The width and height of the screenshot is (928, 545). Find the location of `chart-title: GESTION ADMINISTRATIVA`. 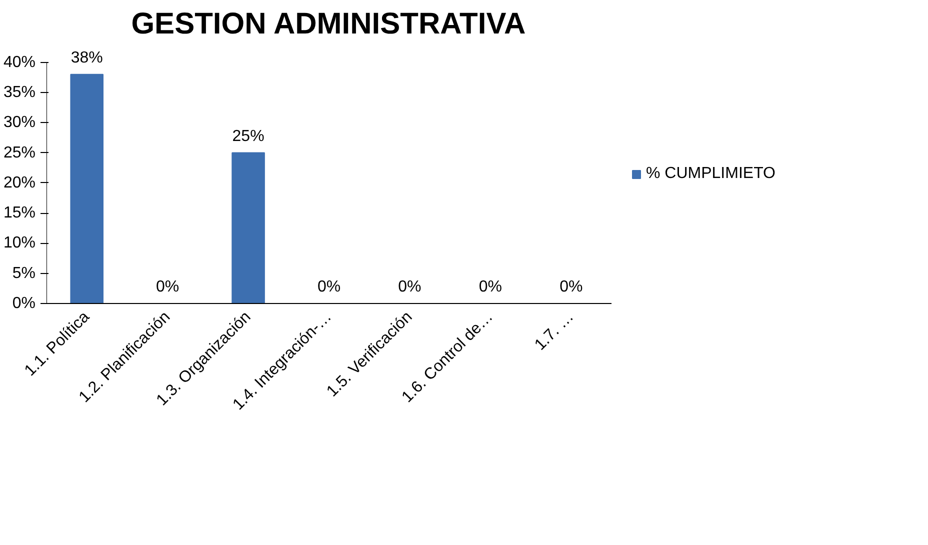

chart-title: GESTION ADMINISTRATIVA is located at coordinates (328, 24).